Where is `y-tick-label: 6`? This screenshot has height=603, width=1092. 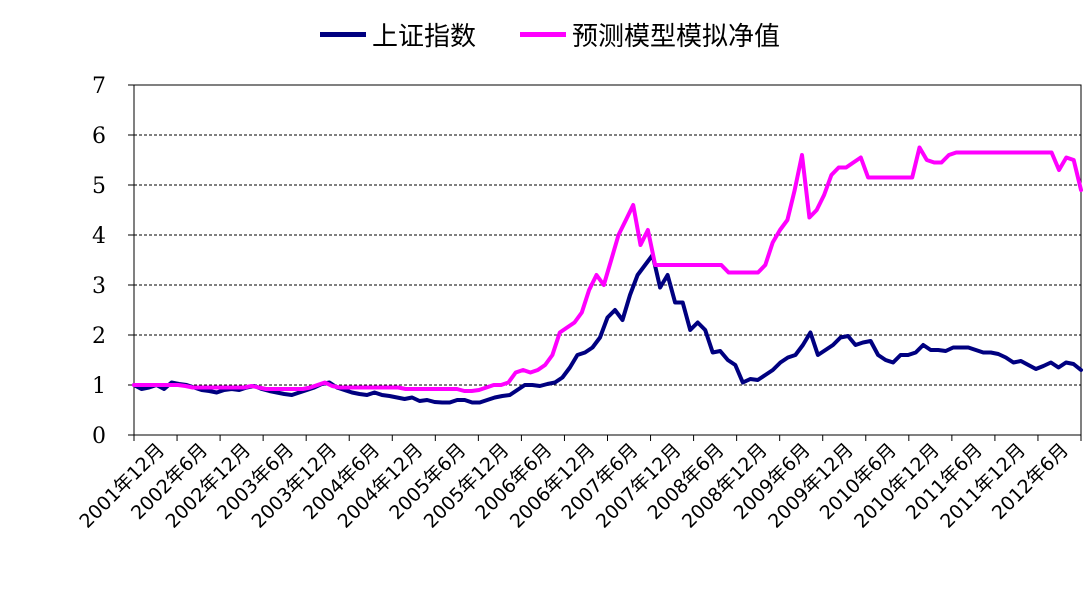 y-tick-label: 6 is located at coordinates (99, 136).